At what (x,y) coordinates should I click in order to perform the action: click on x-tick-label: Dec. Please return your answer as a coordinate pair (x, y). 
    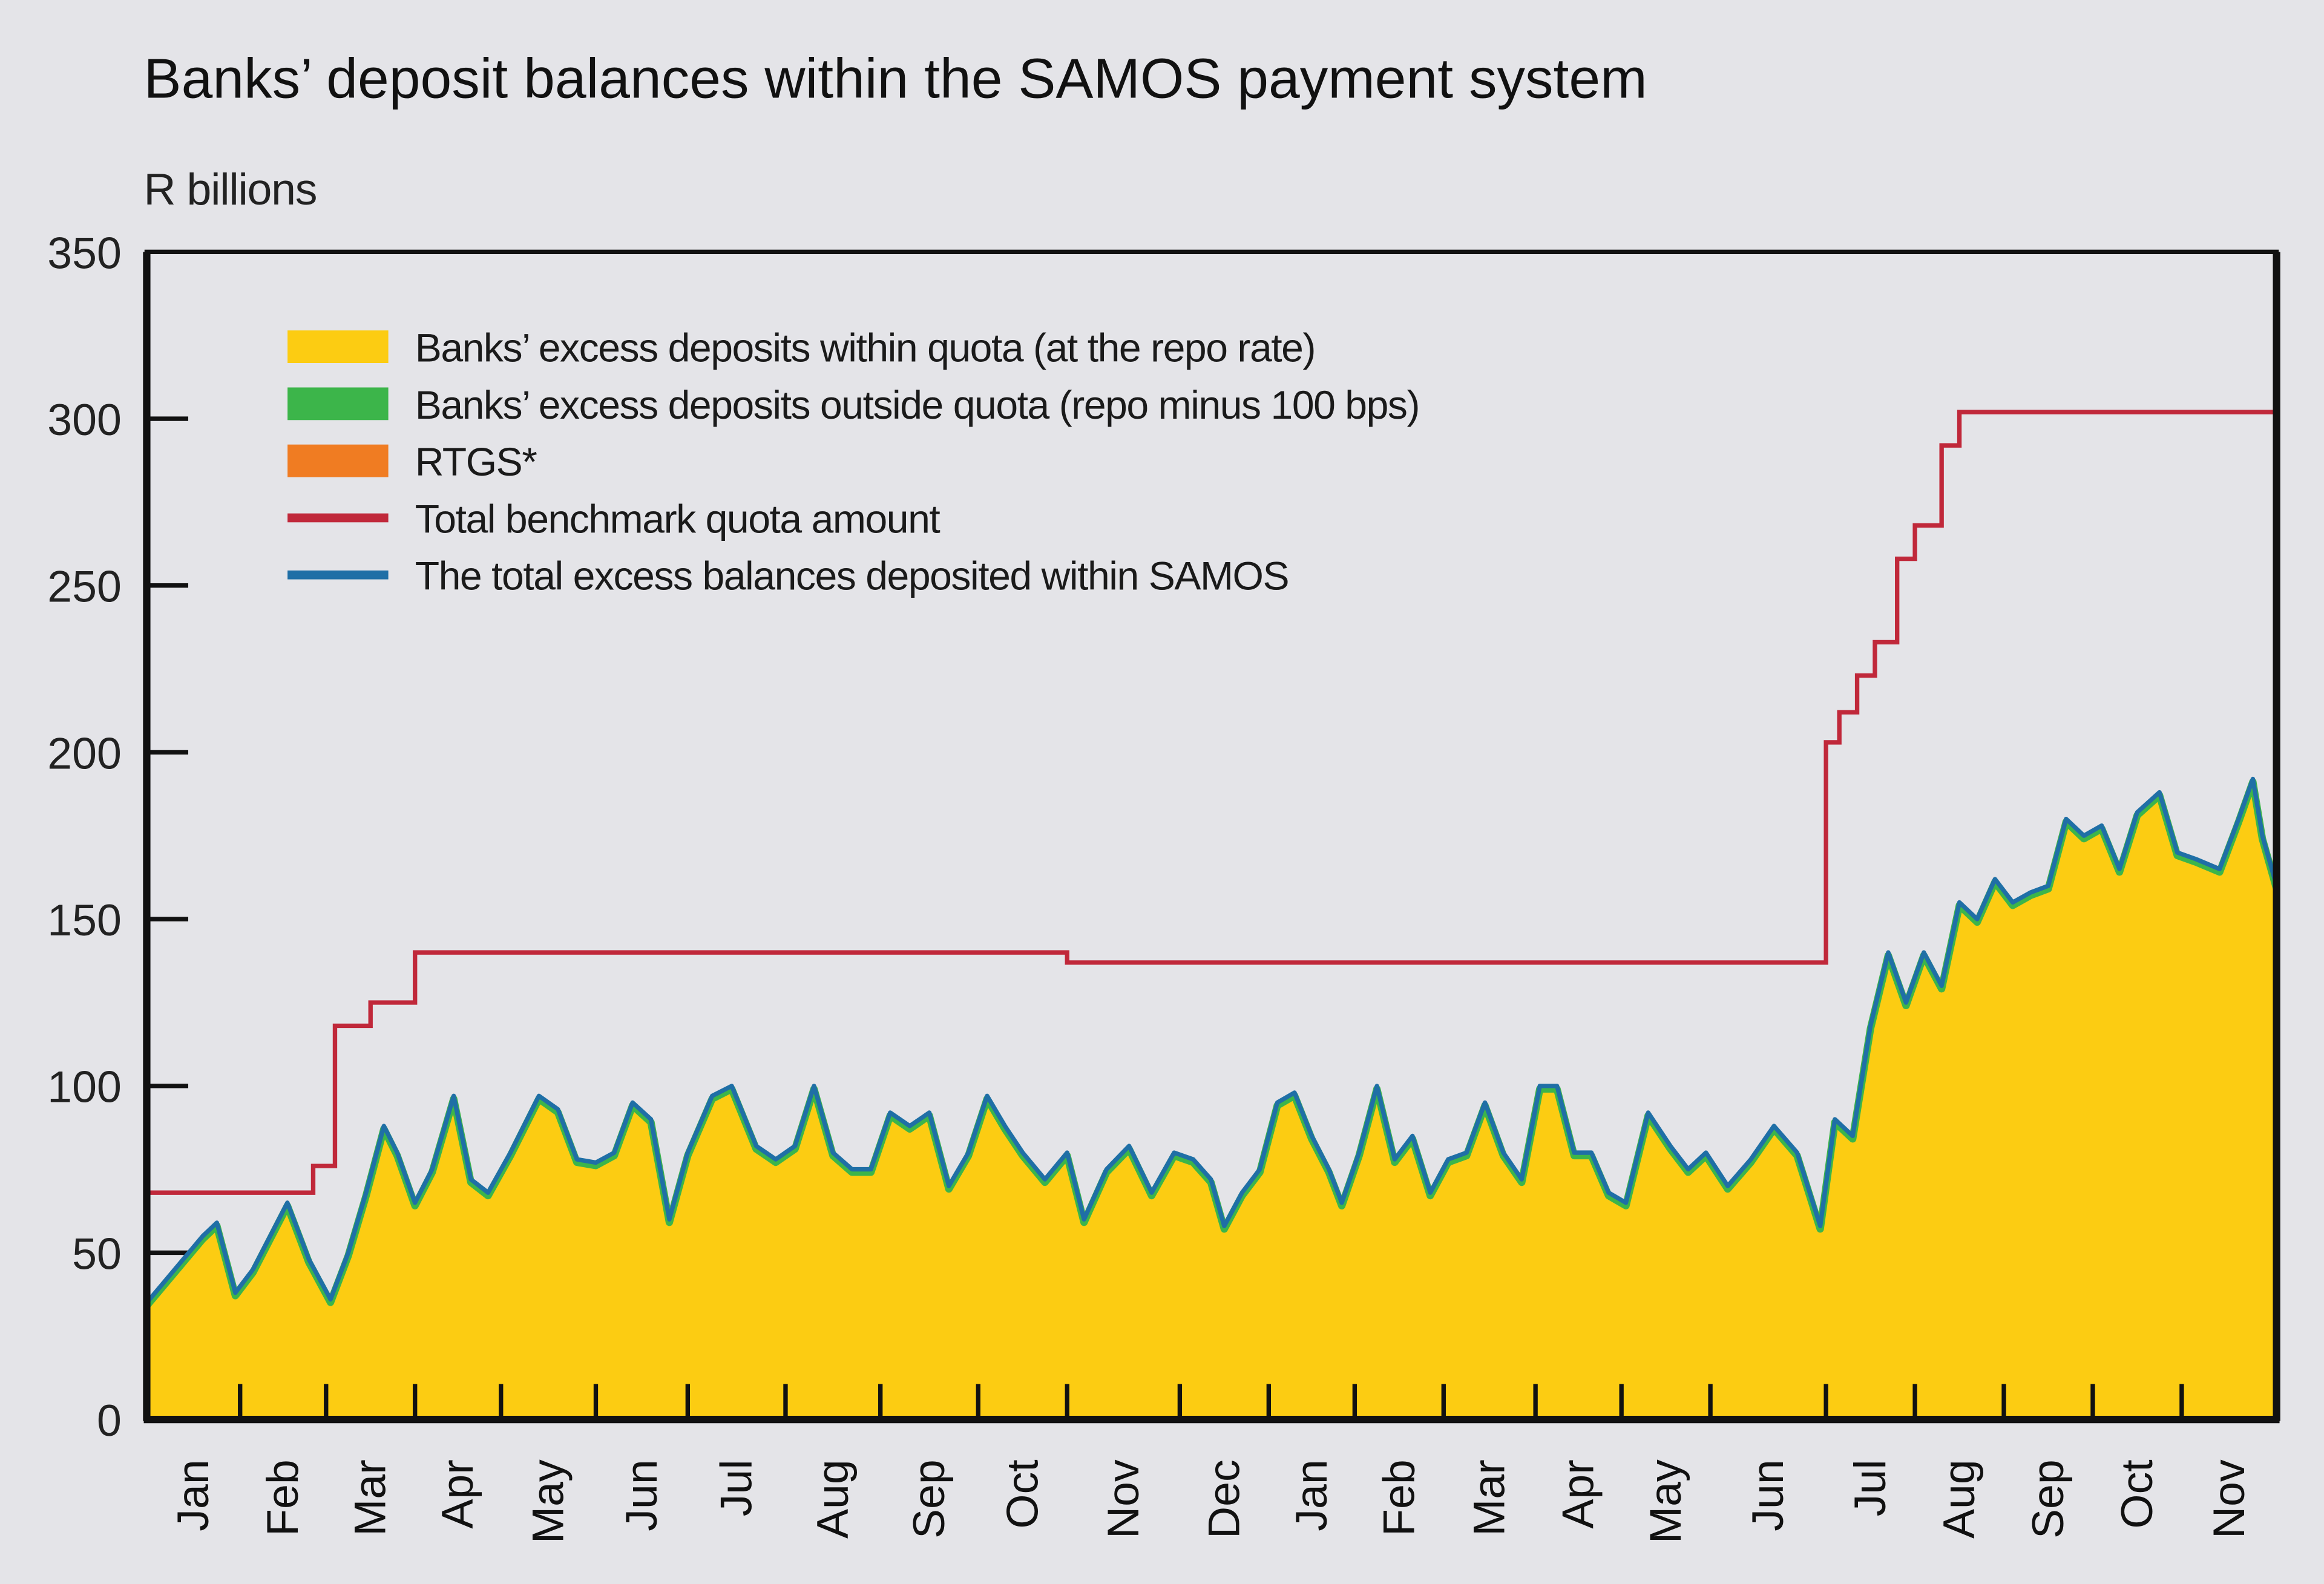
    Looking at the image, I should click on (1223, 1499).